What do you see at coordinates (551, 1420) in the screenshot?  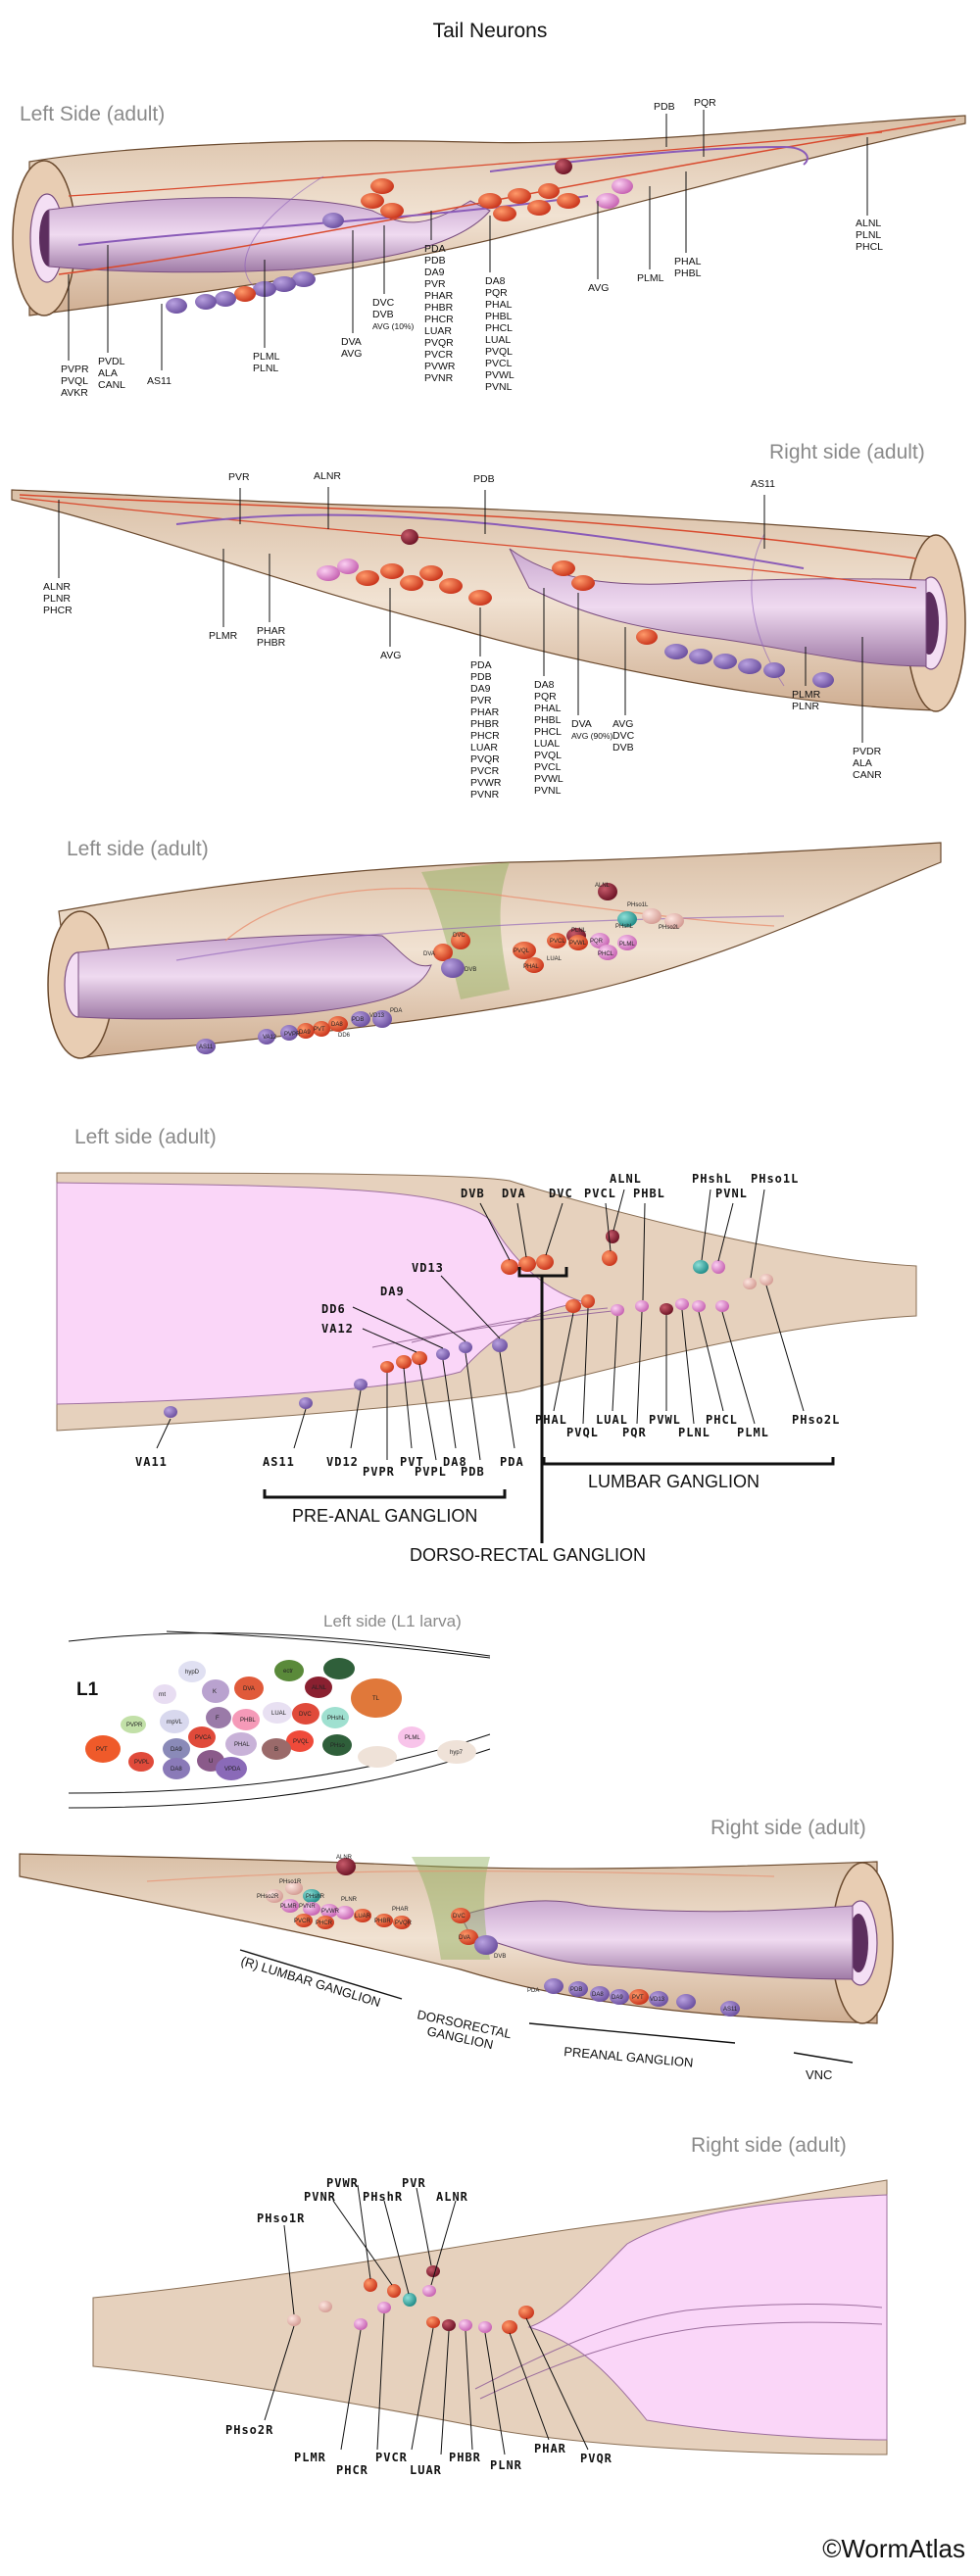 I see `label-phal: PHAL` at bounding box center [551, 1420].